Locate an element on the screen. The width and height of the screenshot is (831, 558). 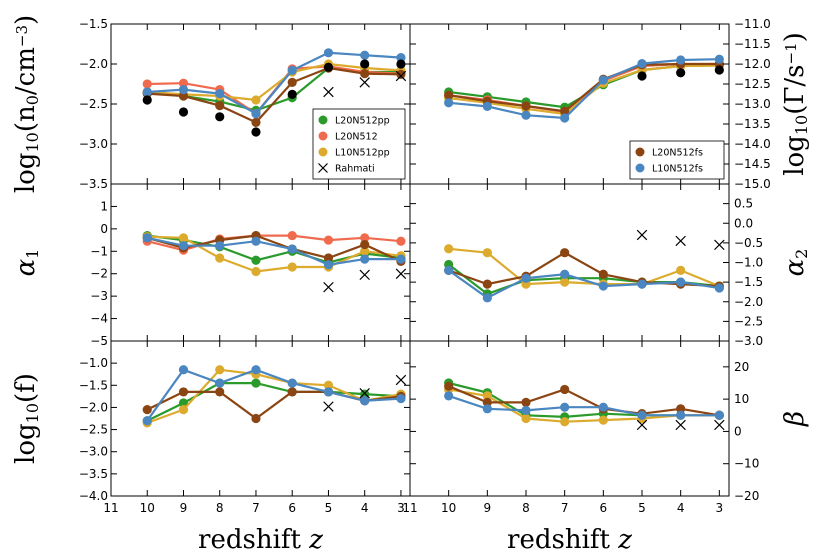
series-line-L10N512pp is located at coordinates (274, 254).